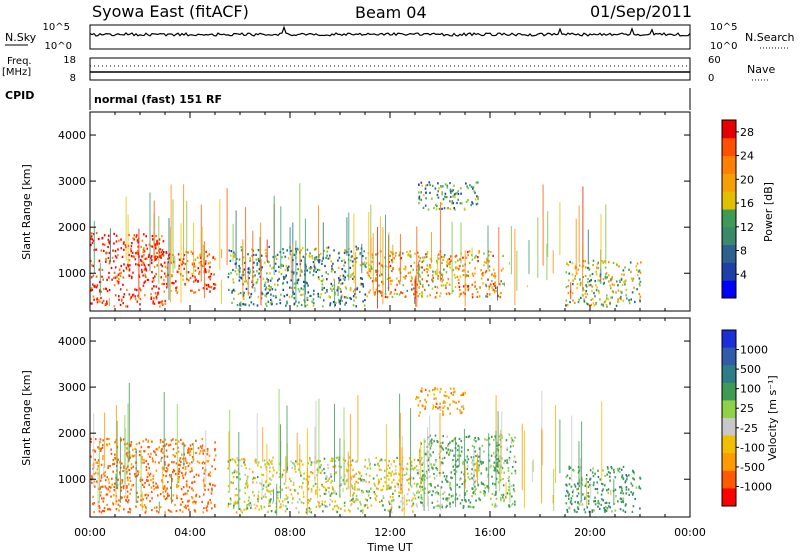 The image size is (800, 554). What do you see at coordinates (761, 69) in the screenshot?
I see `nave-label: Nave` at bounding box center [761, 69].